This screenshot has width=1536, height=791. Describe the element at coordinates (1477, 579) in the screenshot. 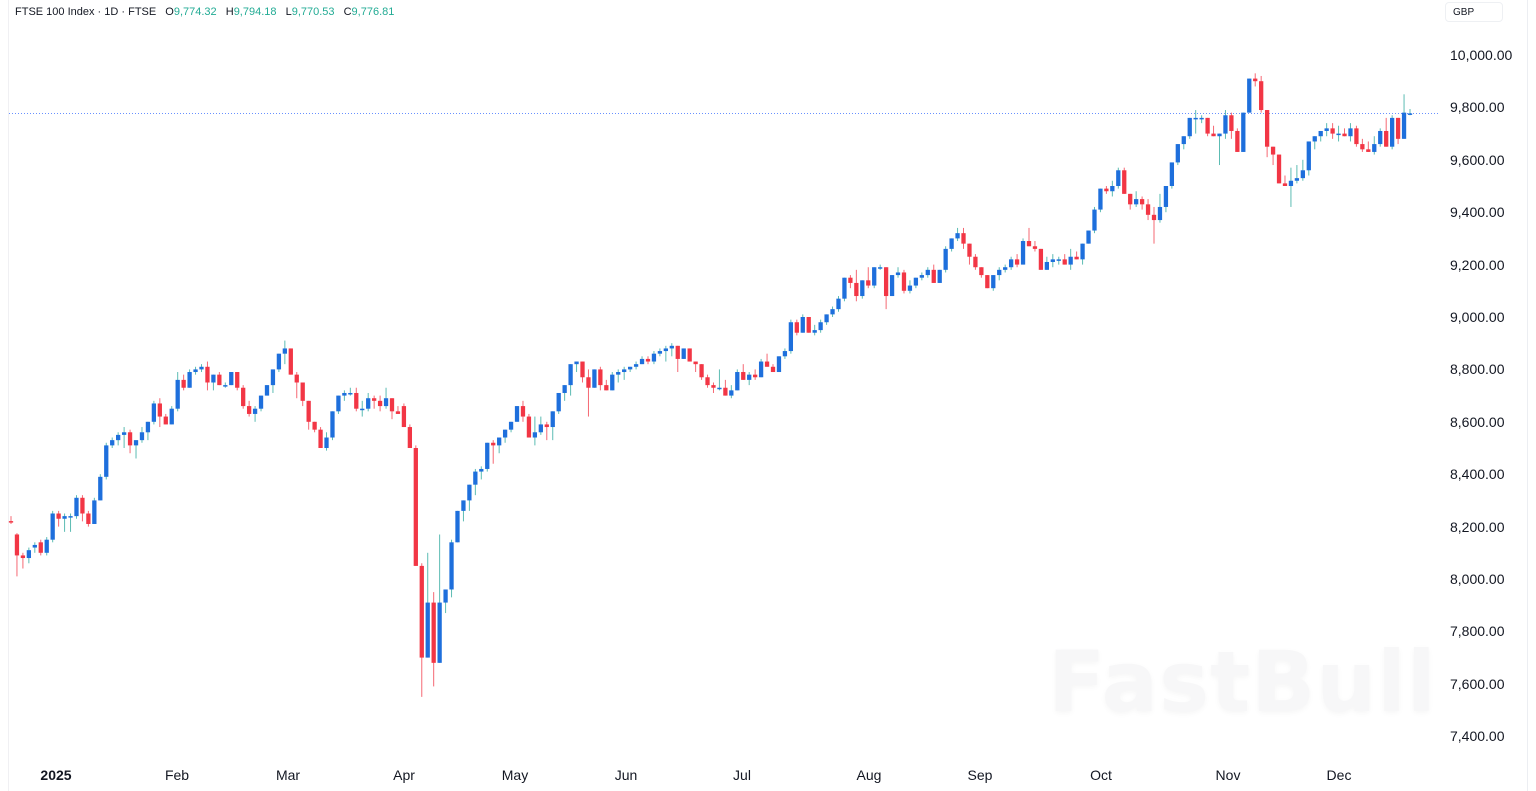

I see `price-tick-label: 8,000.00` at that location.